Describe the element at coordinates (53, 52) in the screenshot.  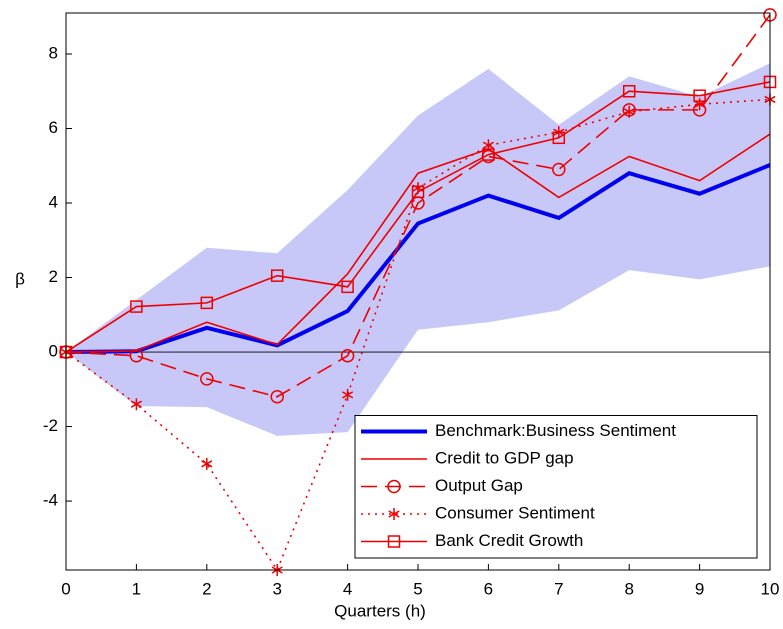
I see `y-tick-label: 8` at that location.